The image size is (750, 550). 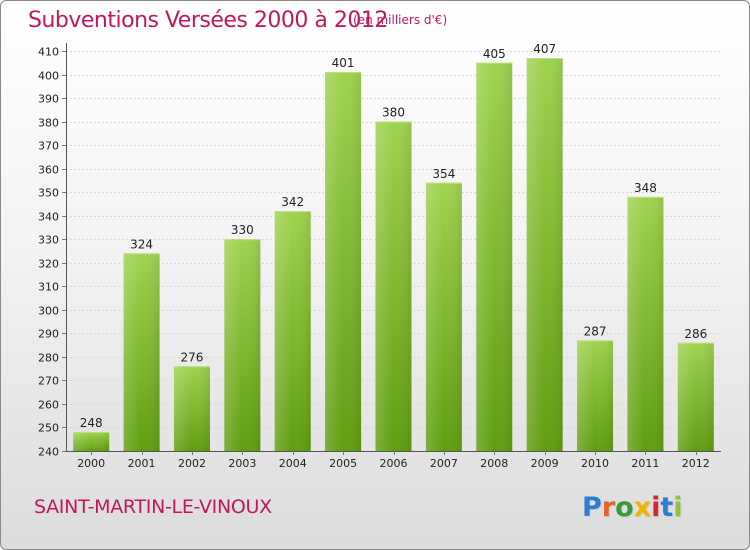 What do you see at coordinates (48, 334) in the screenshot?
I see `y-tick-label: 290` at bounding box center [48, 334].